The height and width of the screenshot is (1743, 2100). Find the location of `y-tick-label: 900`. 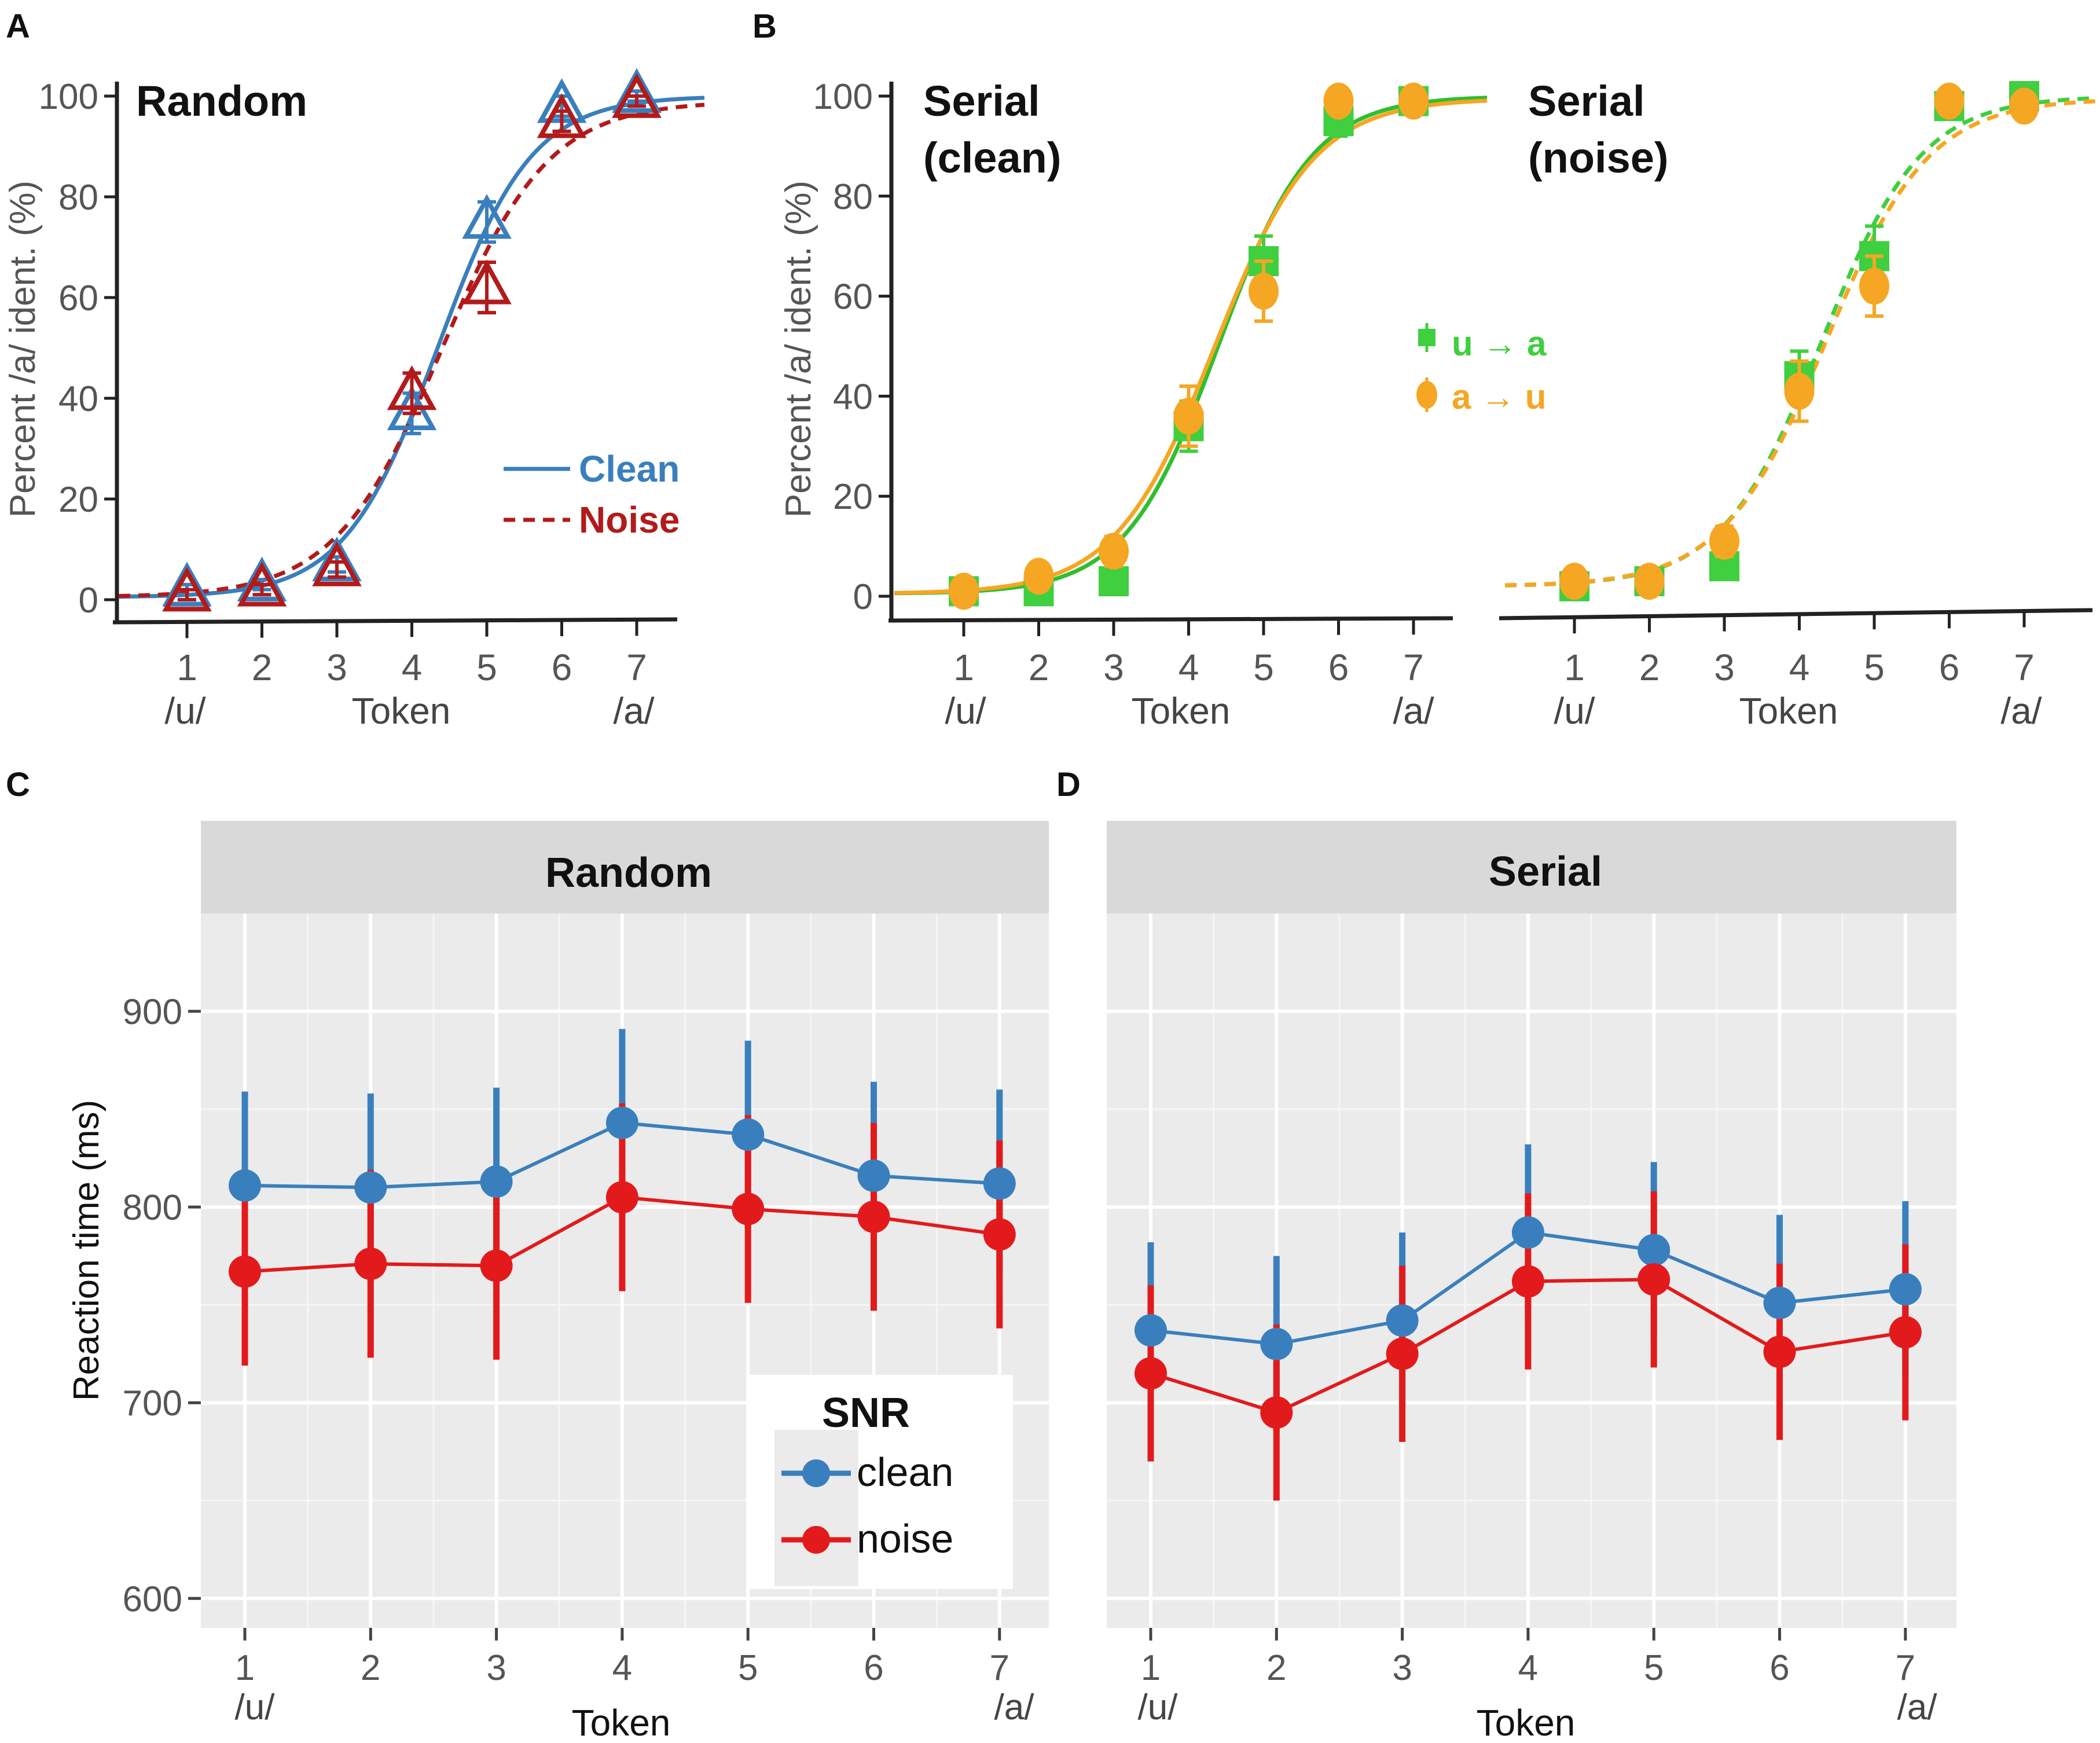

y-tick-label: 900 is located at coordinates (152, 1012).